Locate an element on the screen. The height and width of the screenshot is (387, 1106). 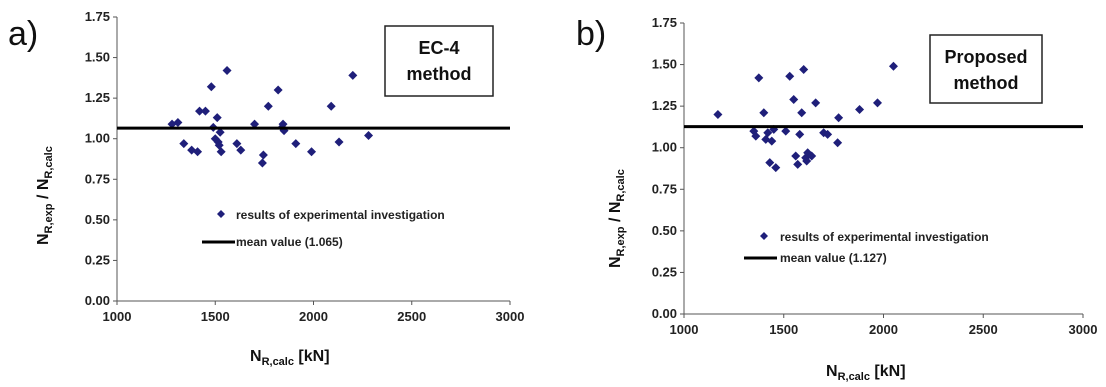
x-axis-label-a: NR,calc [kN] is located at coordinates (290, 358).